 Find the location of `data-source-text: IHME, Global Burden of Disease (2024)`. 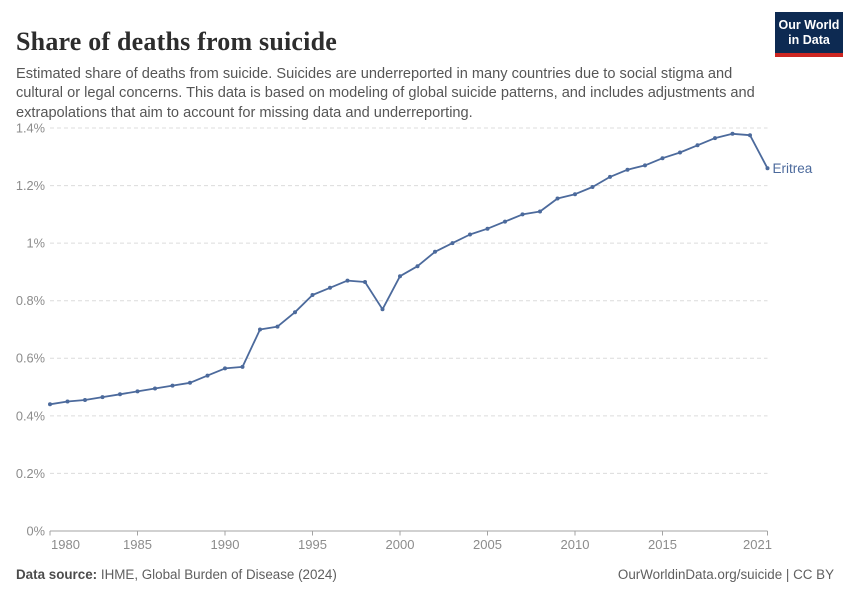

data-source-text: IHME, Global Burden of Disease (2024) is located at coordinates (217, 574).